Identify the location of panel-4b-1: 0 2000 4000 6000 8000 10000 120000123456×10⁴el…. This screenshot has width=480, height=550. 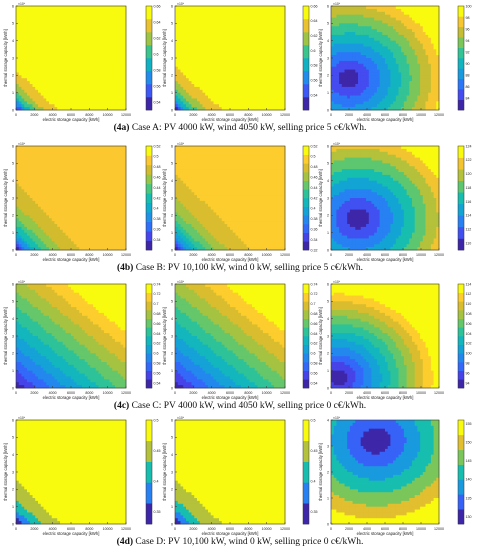
(82, 202).